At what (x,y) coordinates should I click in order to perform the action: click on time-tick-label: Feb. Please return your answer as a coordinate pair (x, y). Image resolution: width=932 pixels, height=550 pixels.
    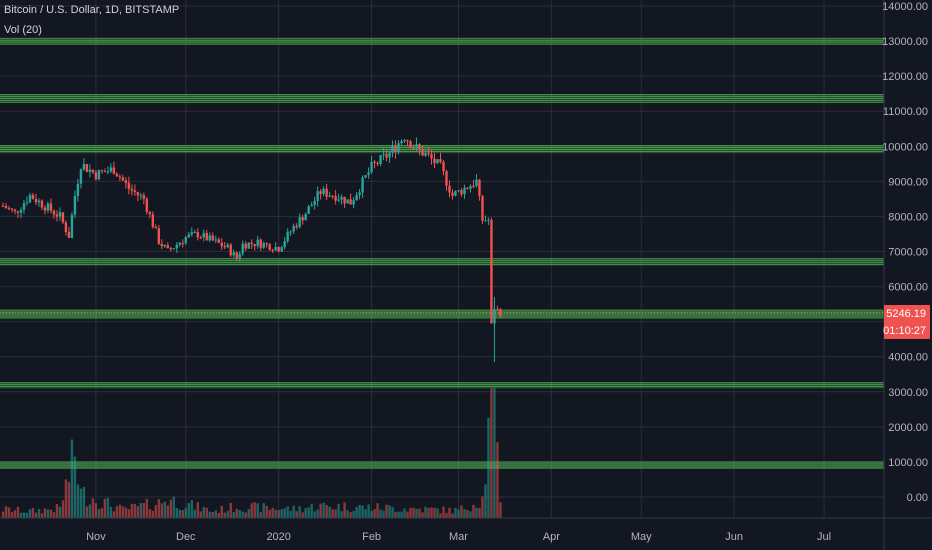
    Looking at the image, I should click on (371, 537).